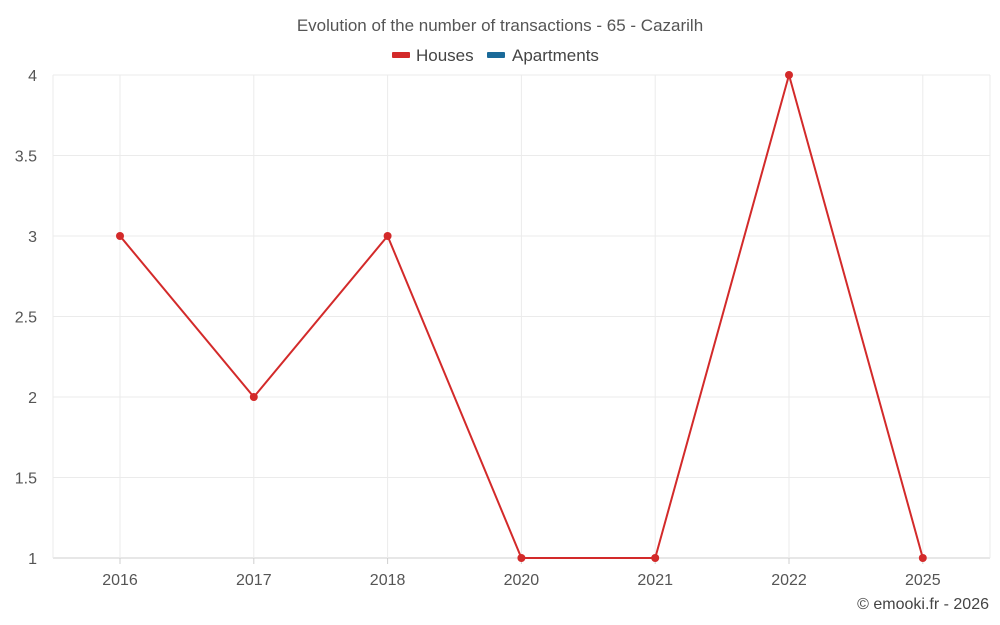 The height and width of the screenshot is (625, 1000). What do you see at coordinates (923, 580) in the screenshot?
I see `x-tick-label: 2025` at bounding box center [923, 580].